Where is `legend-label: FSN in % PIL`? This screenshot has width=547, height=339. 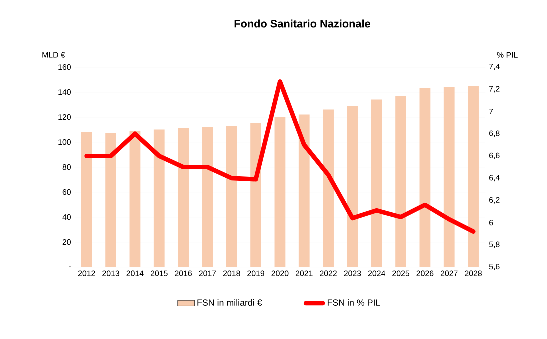 legend-label: FSN in % PIL is located at coordinates (354, 303).